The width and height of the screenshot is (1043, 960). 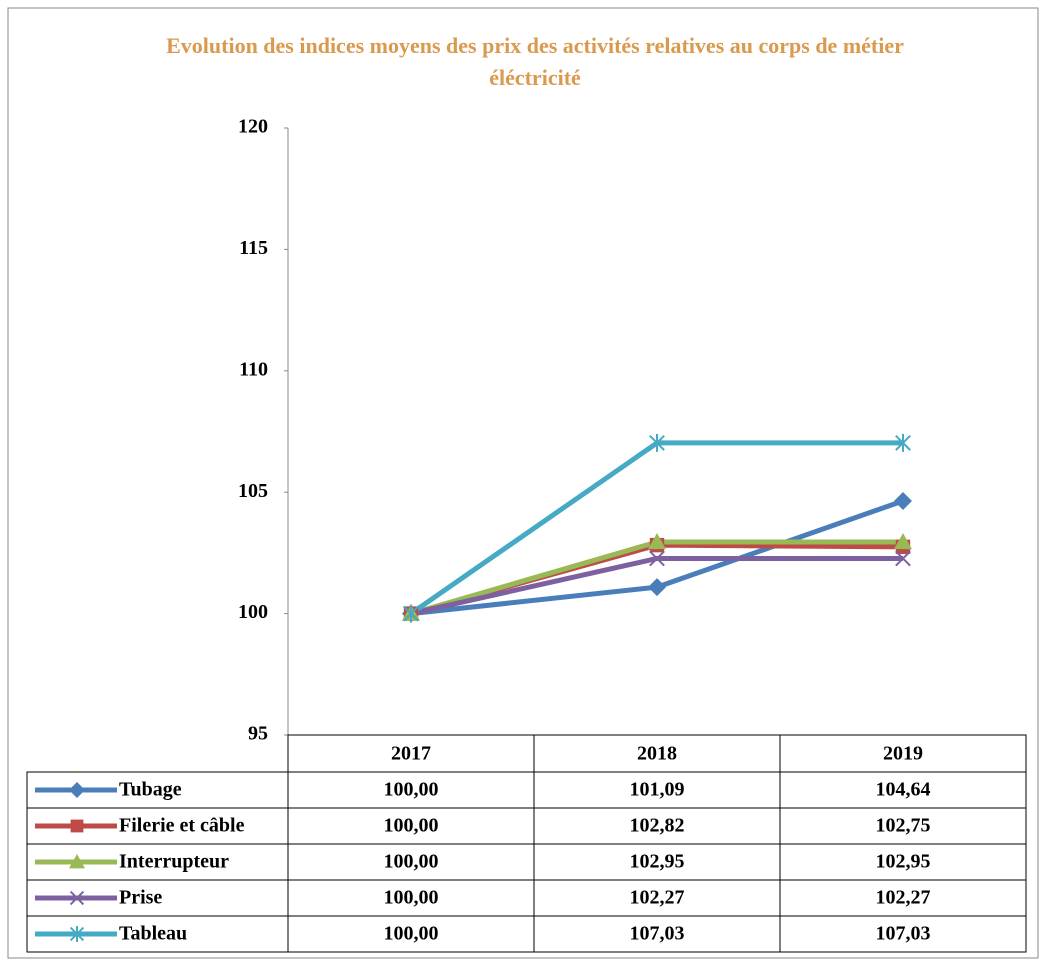 I want to click on y-tick-label: 115, so click(x=253, y=248).